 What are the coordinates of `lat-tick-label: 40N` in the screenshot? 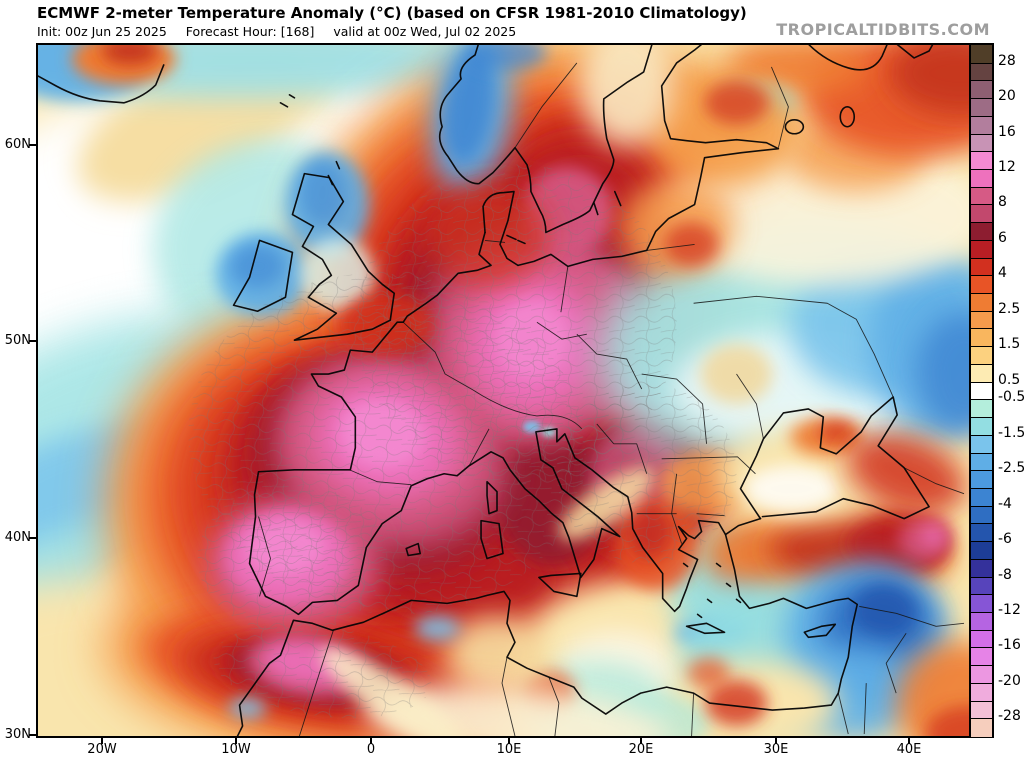 It's located at (17, 537).